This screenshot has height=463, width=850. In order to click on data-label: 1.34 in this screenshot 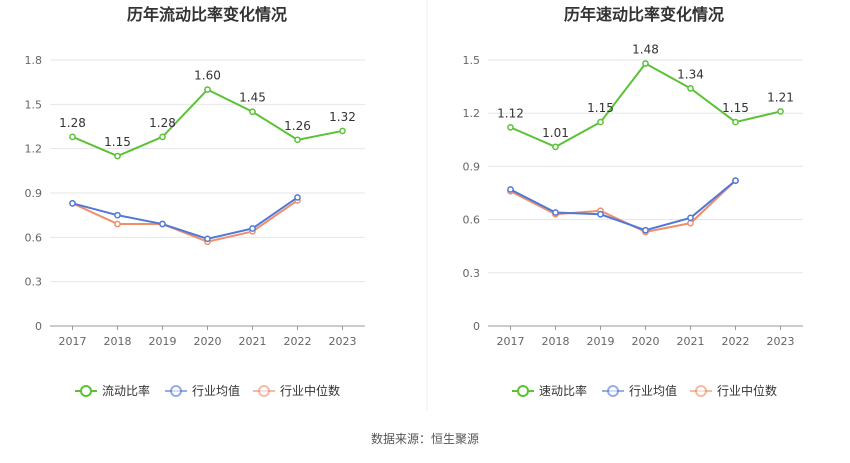, I will do `click(690, 74)`.